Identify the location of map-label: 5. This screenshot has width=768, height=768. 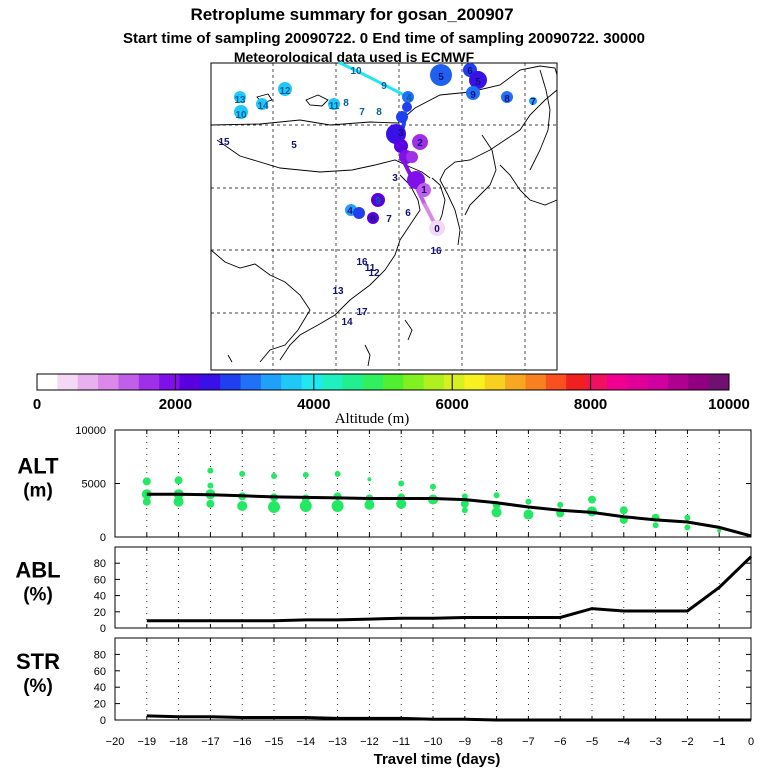
(478, 82).